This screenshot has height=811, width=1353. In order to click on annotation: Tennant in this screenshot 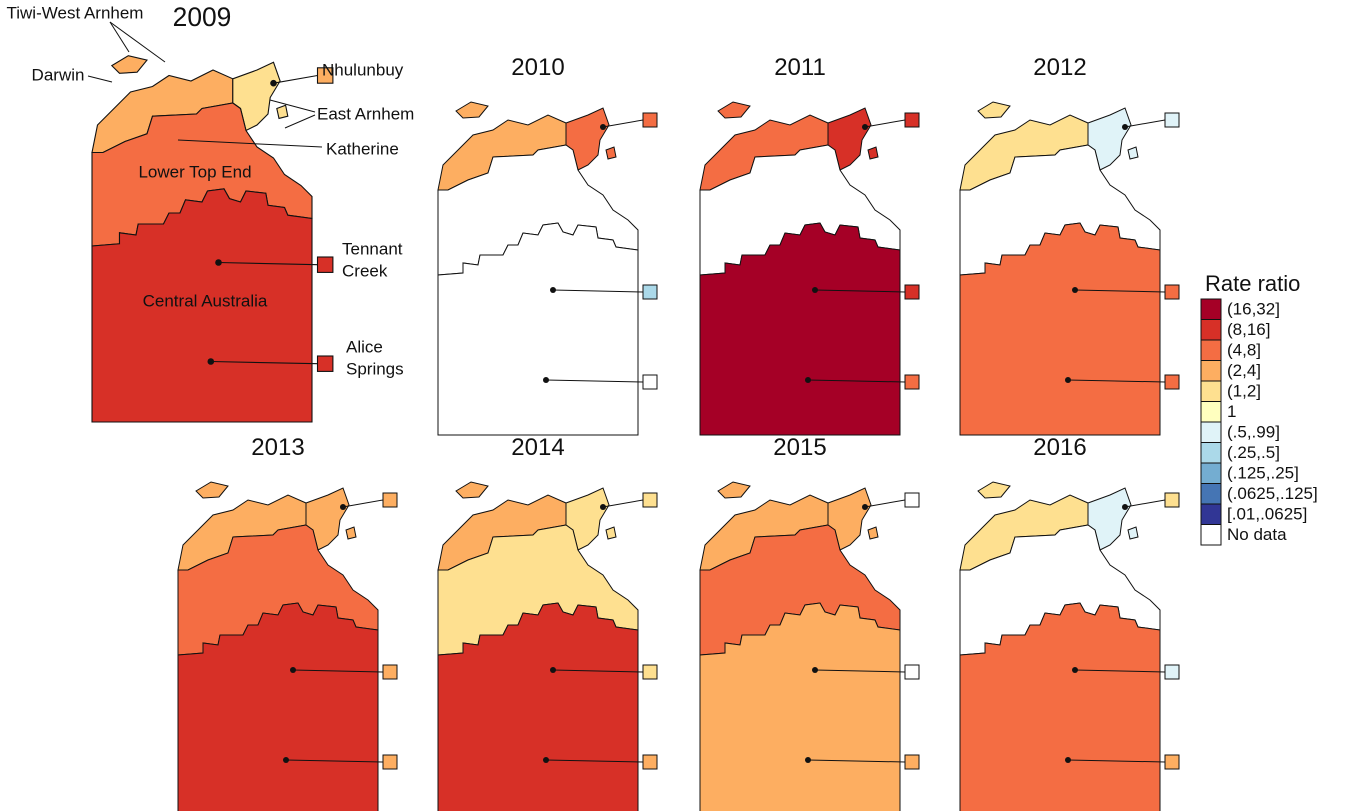, I will do `click(372, 248)`.